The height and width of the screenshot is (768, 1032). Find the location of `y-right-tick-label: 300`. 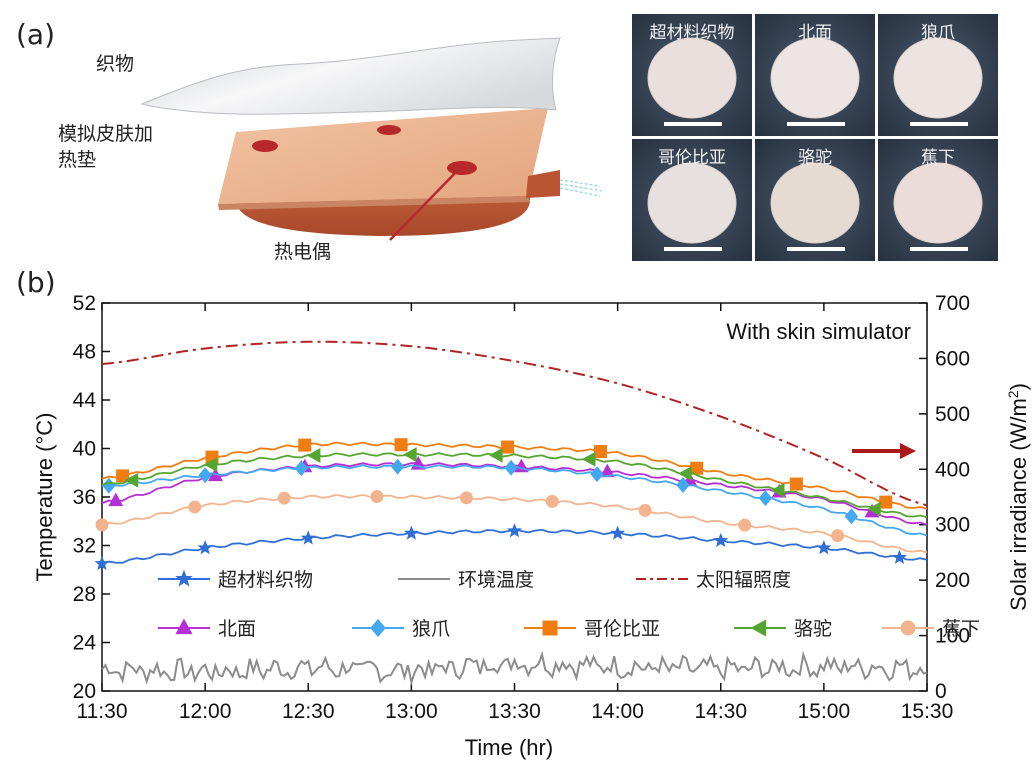

y-right-tick-label: 300 is located at coordinates (952, 525).